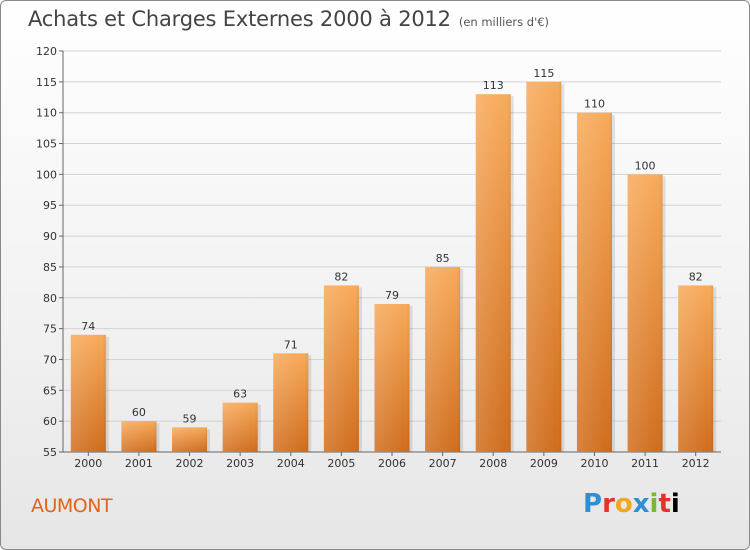 This screenshot has height=550, width=750. What do you see at coordinates (543, 73) in the screenshot?
I see `data-label: 115` at bounding box center [543, 73].